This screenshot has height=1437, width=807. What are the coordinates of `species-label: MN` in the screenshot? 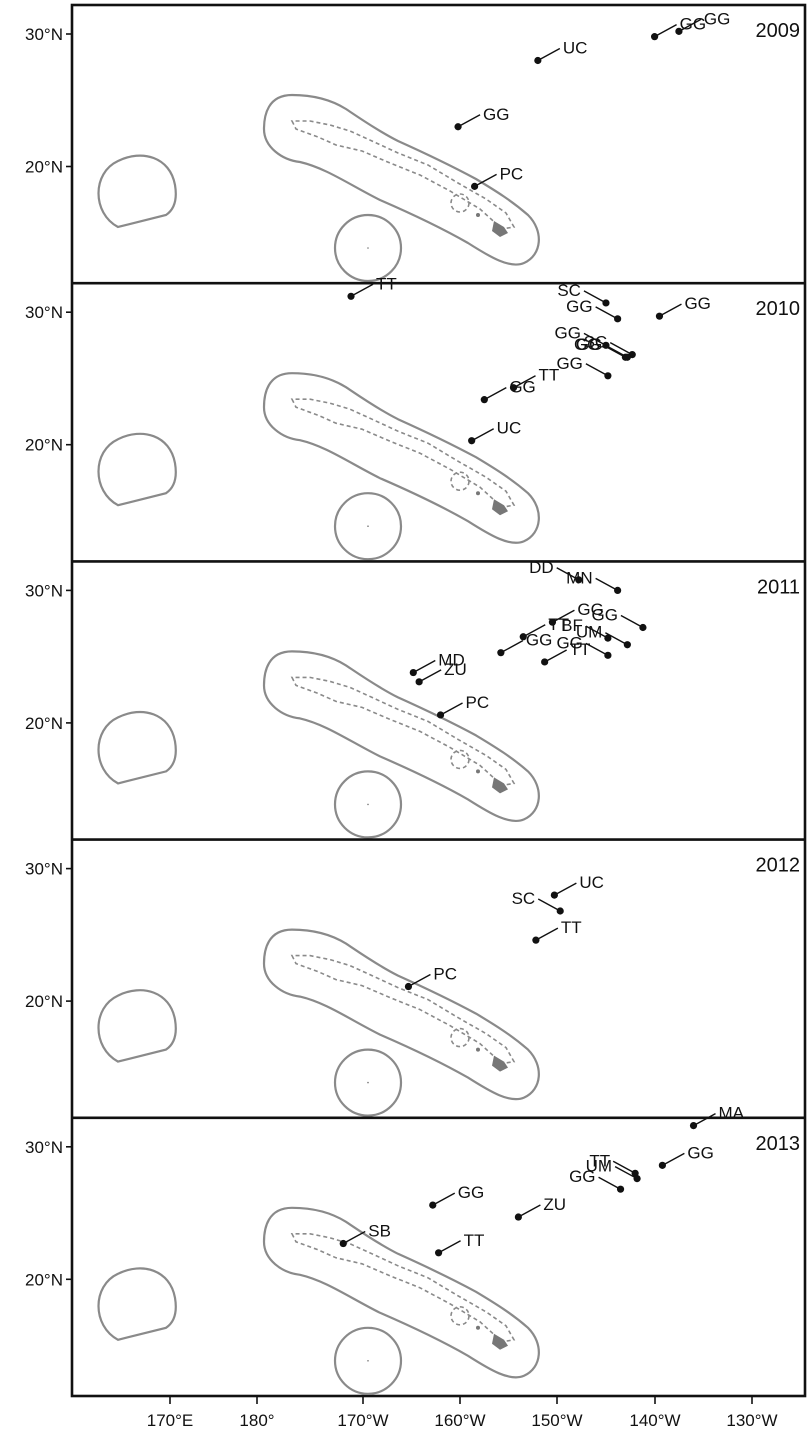 It's located at (579, 577).